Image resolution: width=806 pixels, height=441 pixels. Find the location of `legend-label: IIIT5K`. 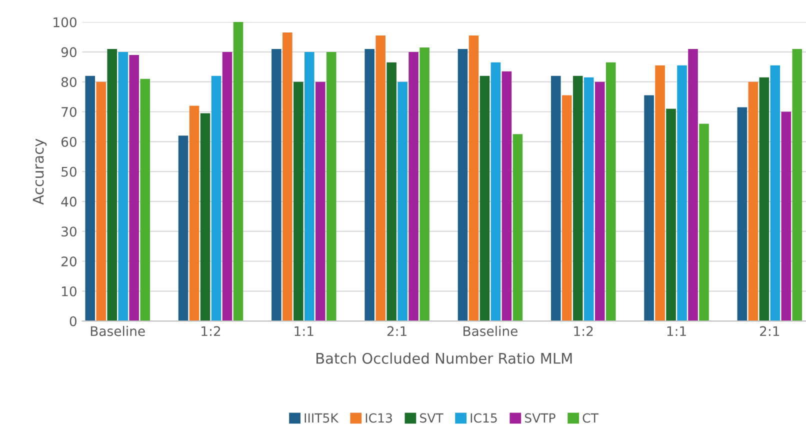

legend-label: IIIT5K is located at coordinates (321, 418).